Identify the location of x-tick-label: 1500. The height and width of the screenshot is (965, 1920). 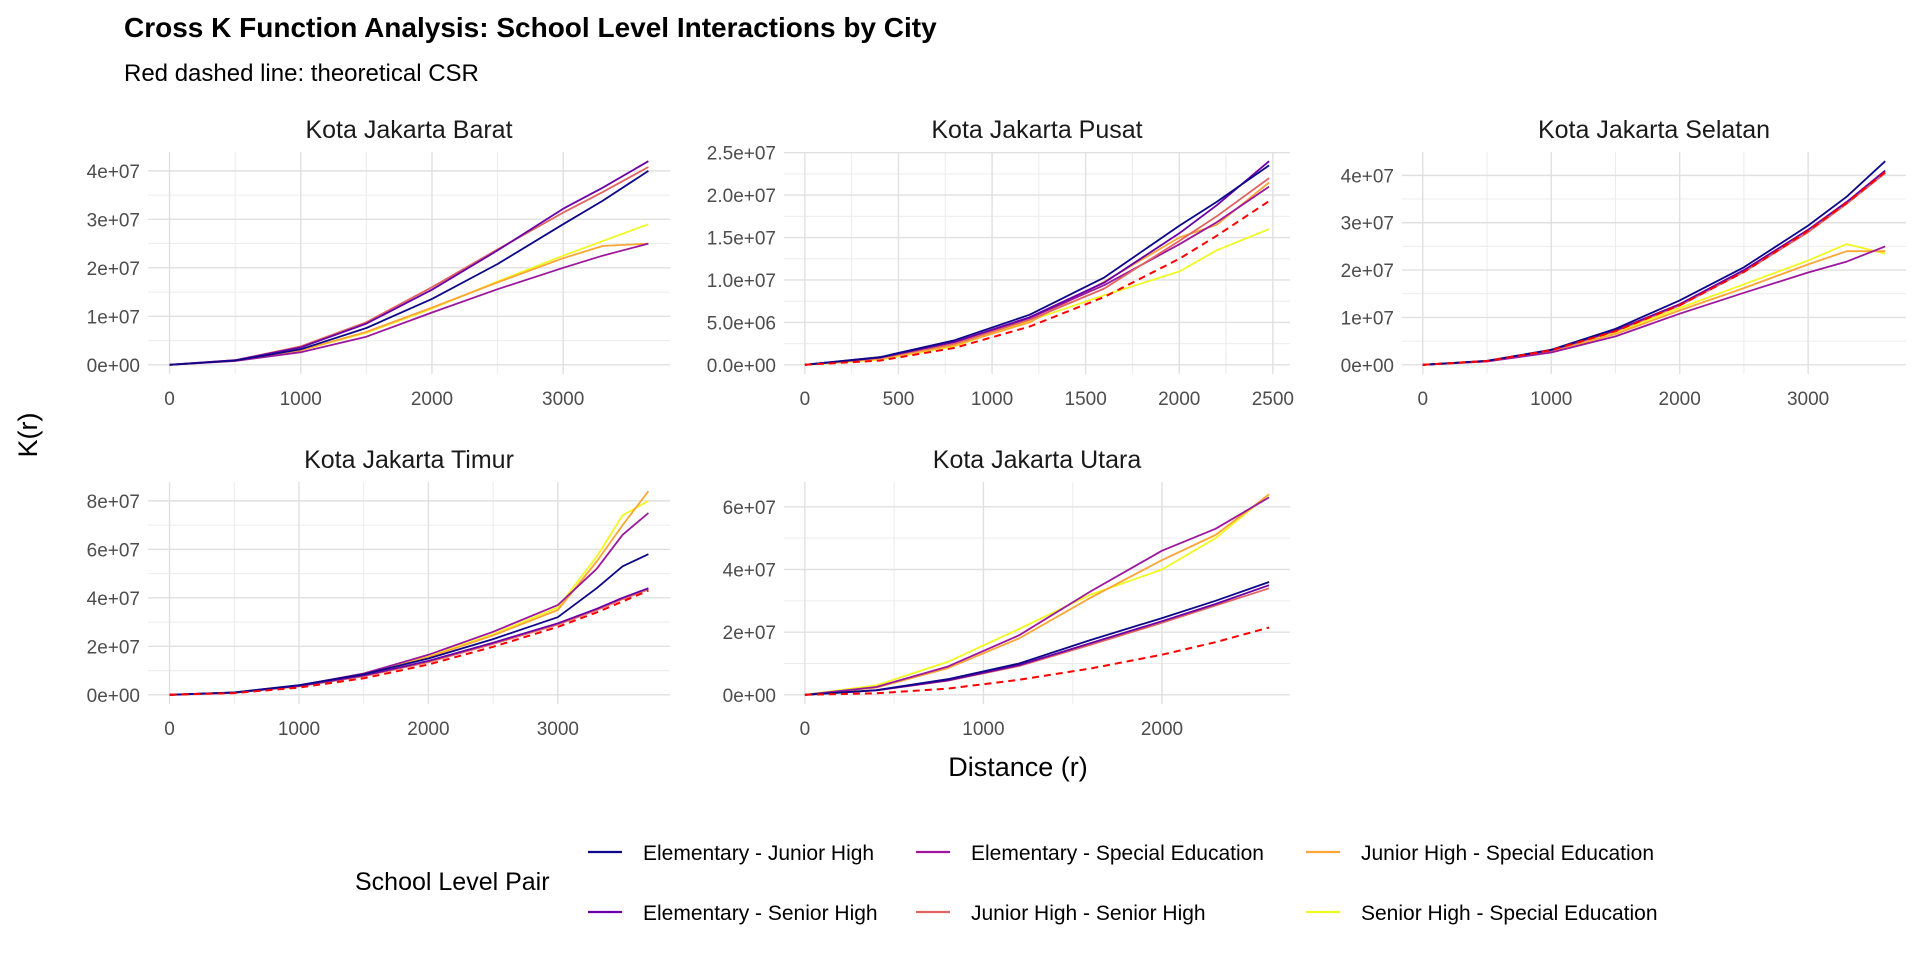
(1086, 399).